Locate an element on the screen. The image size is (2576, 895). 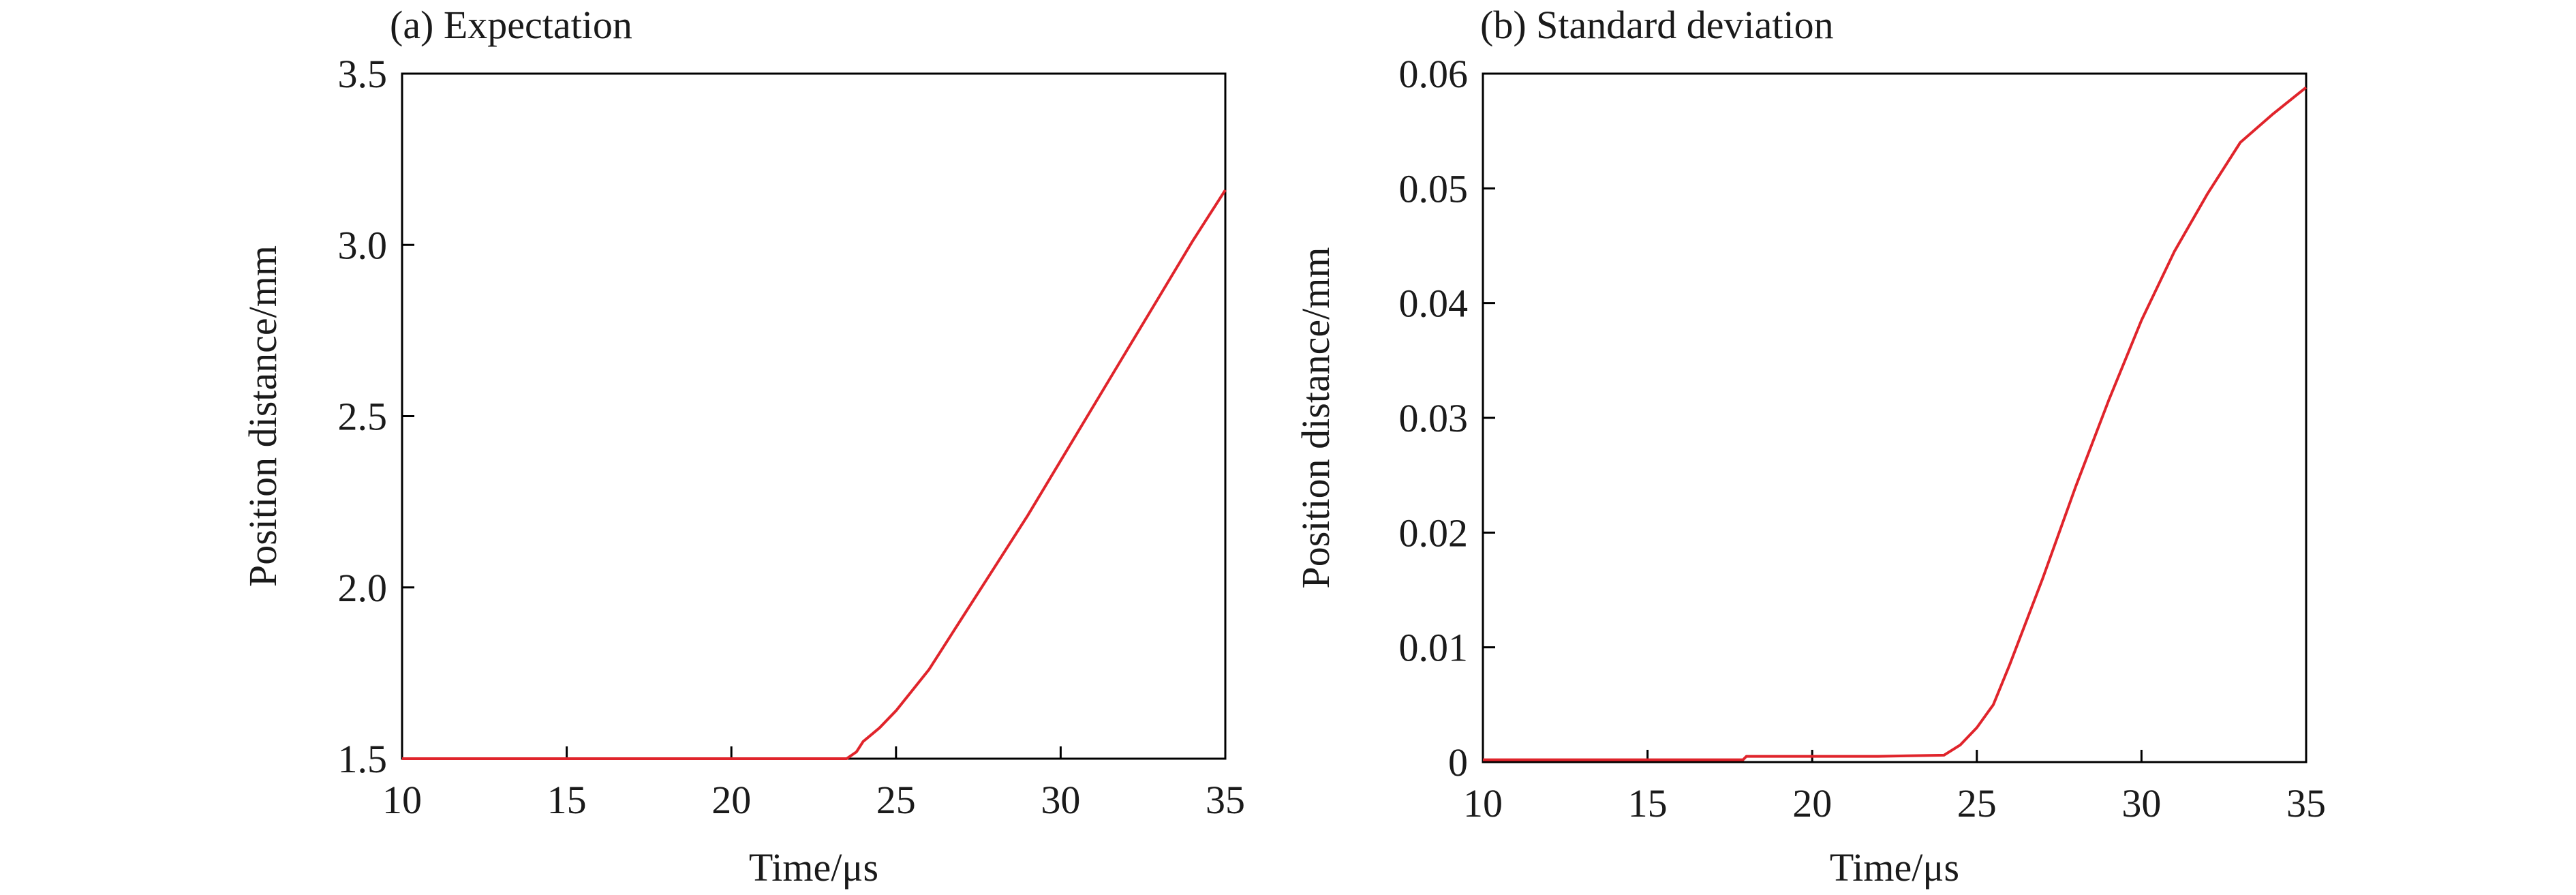
y-tick-label: 0 is located at coordinates (1458, 762).